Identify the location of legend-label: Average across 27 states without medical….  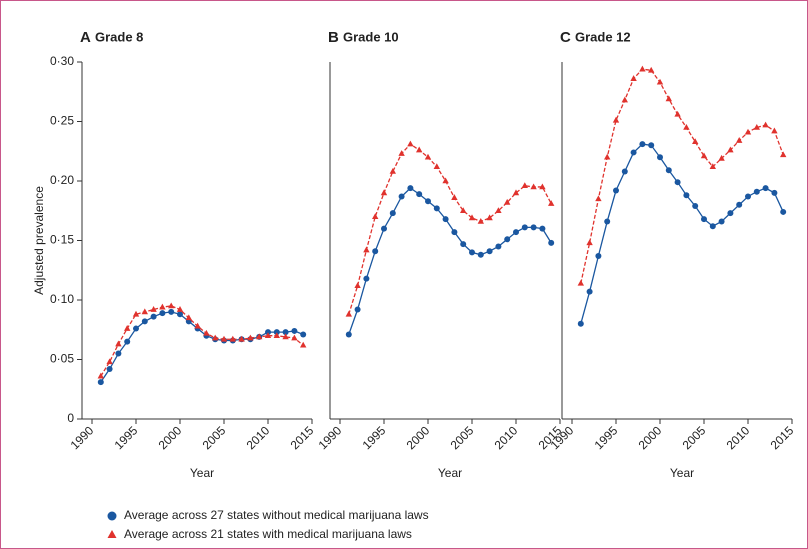
(276, 515).